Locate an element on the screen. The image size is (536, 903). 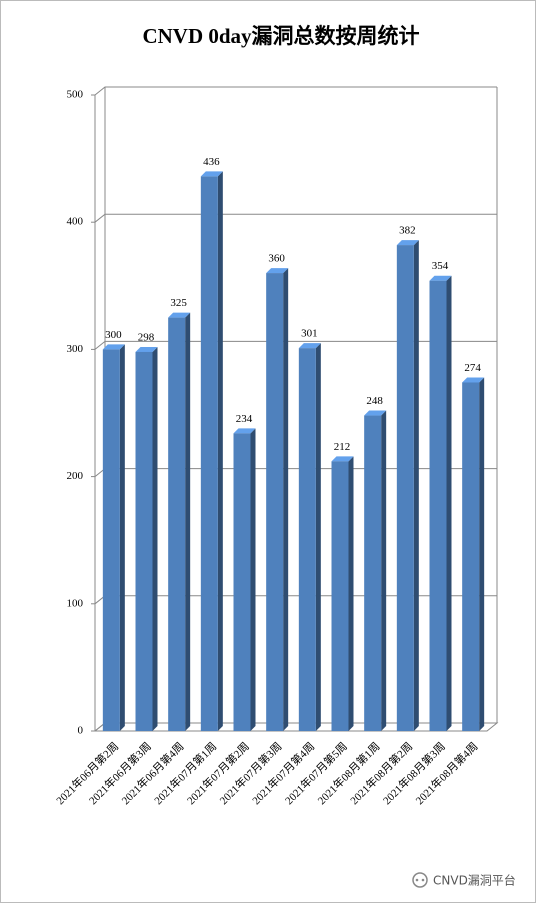
y-tick-label: 100 is located at coordinates (75, 603).